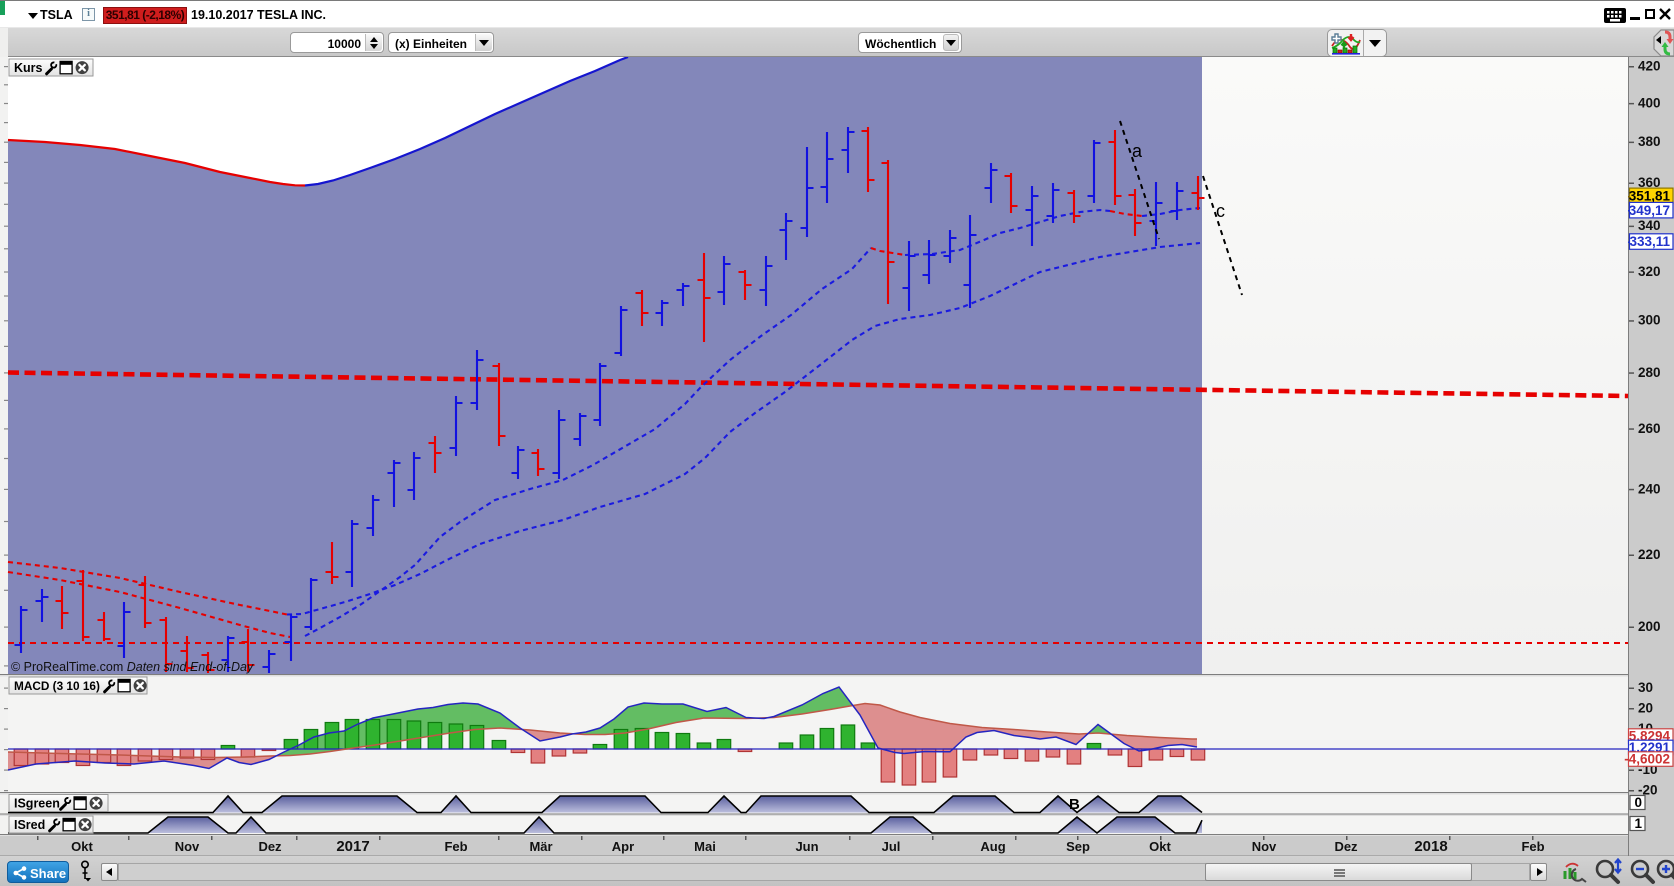 Image resolution: width=1674 pixels, height=886 pixels. I want to click on svg-text:© ProRealTime.com Daten sind E: © ProRealTime.com Daten sind End-of-Day, so click(132, 667).